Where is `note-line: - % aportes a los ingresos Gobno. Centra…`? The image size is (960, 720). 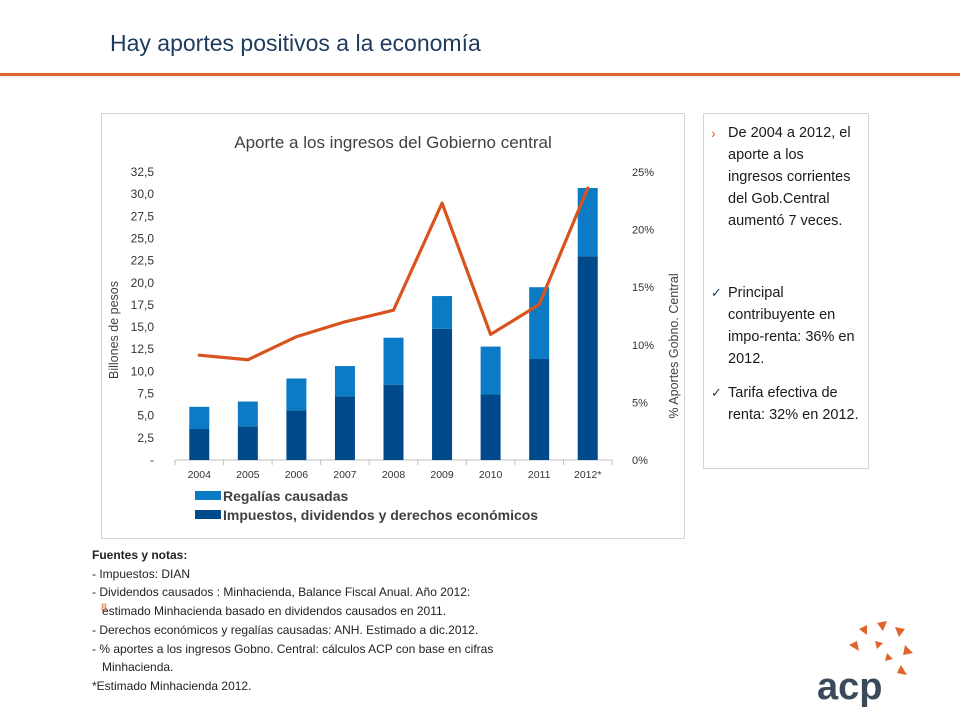 note-line: - % aportes a los ingresos Gobno. Centra… is located at coordinates (293, 648).